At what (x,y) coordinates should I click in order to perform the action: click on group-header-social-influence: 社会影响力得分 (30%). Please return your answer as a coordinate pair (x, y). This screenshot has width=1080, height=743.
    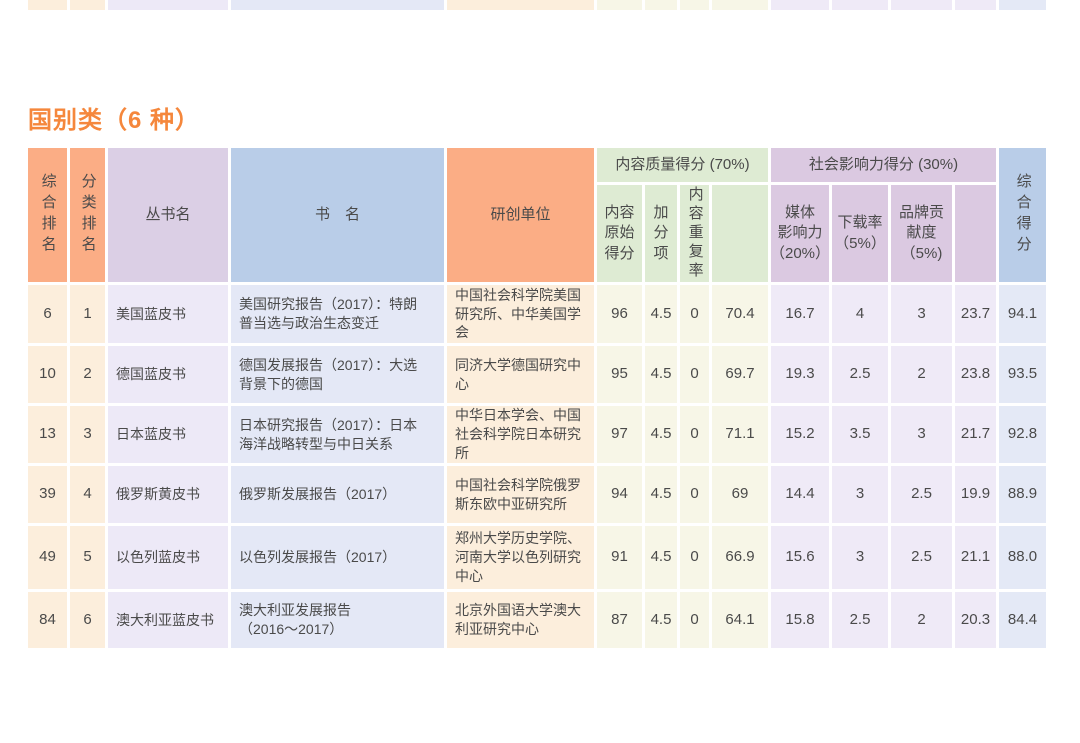
    Looking at the image, I should click on (883, 165).